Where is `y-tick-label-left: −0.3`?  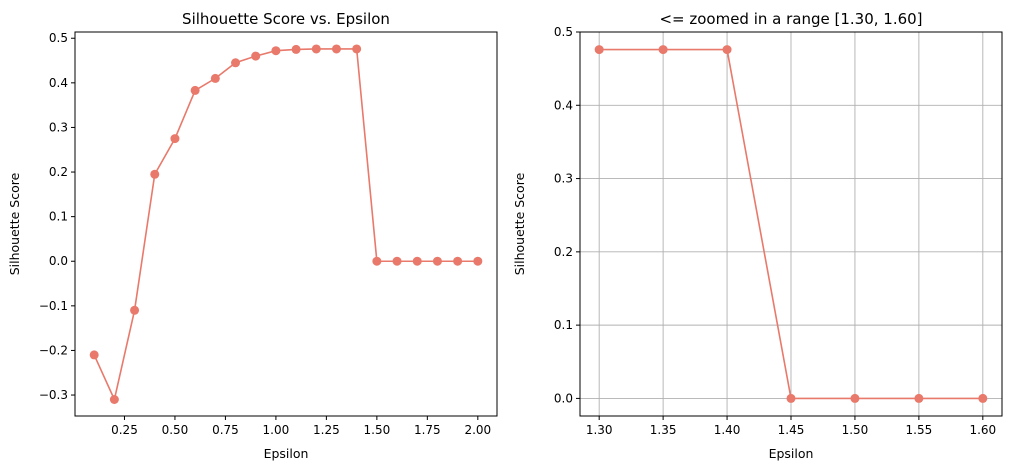
y-tick-label-left: −0.3 is located at coordinates (53, 395).